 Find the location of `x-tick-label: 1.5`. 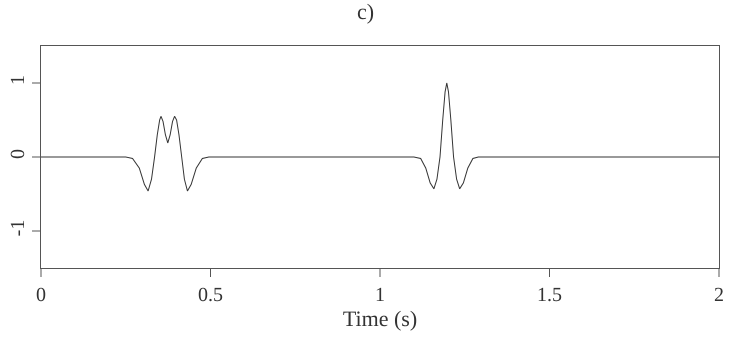

x-tick-label: 1.5 is located at coordinates (549, 295).